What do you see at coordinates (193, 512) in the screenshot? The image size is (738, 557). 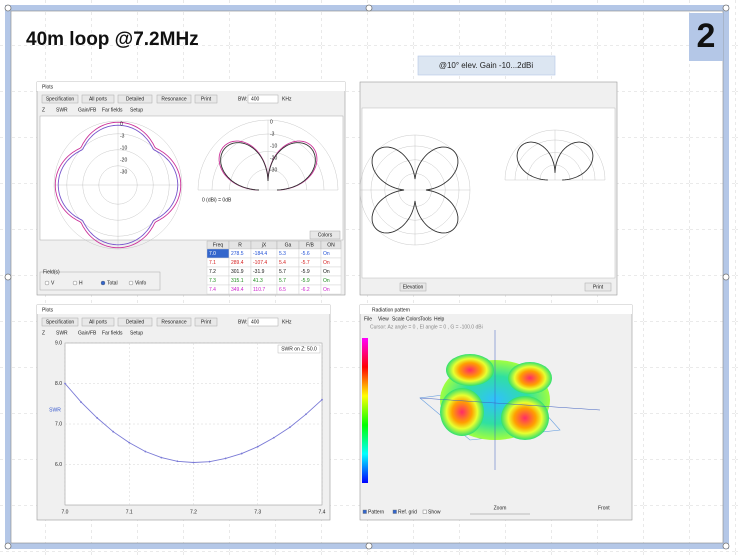 I see `x-tick-label: 7.2` at bounding box center [193, 512].